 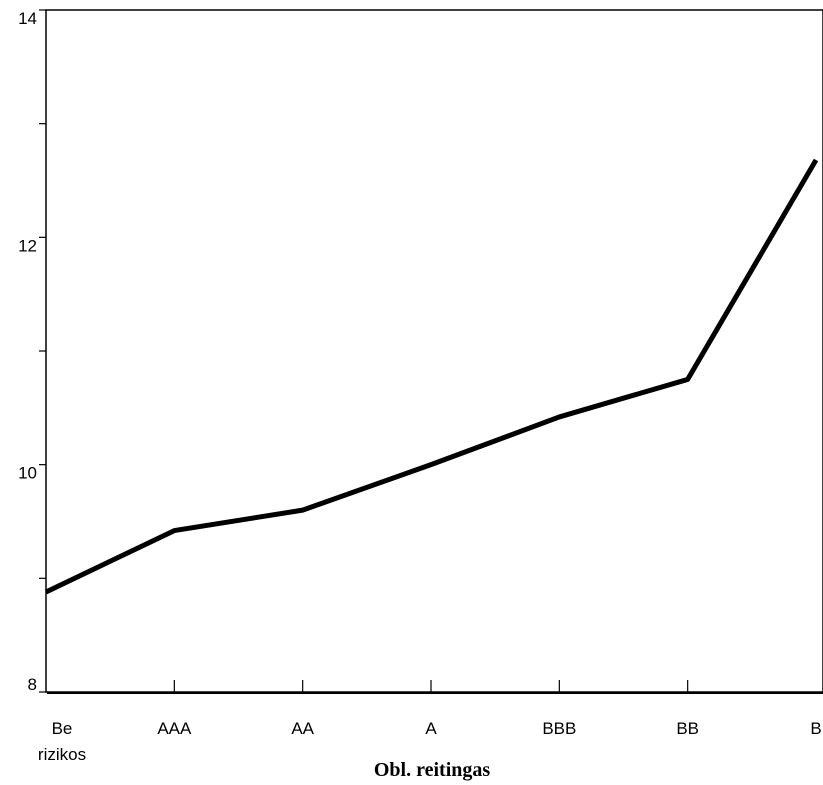 I want to click on x-tick-label: A, so click(x=431, y=728).